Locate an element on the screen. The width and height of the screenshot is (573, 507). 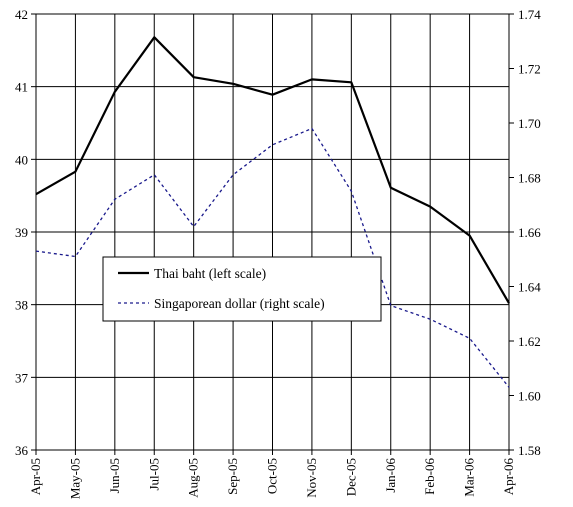
left-tick-label: 40 is located at coordinates (21, 159).